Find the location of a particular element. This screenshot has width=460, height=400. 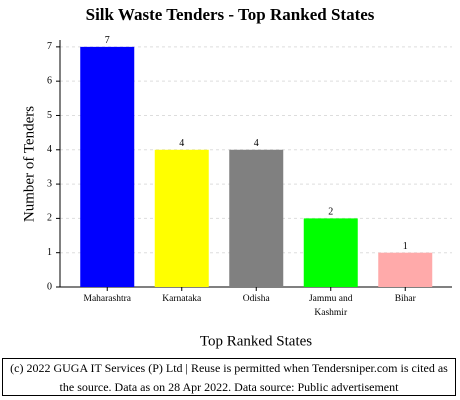

x-tick-label: Karnataka is located at coordinates (182, 299).